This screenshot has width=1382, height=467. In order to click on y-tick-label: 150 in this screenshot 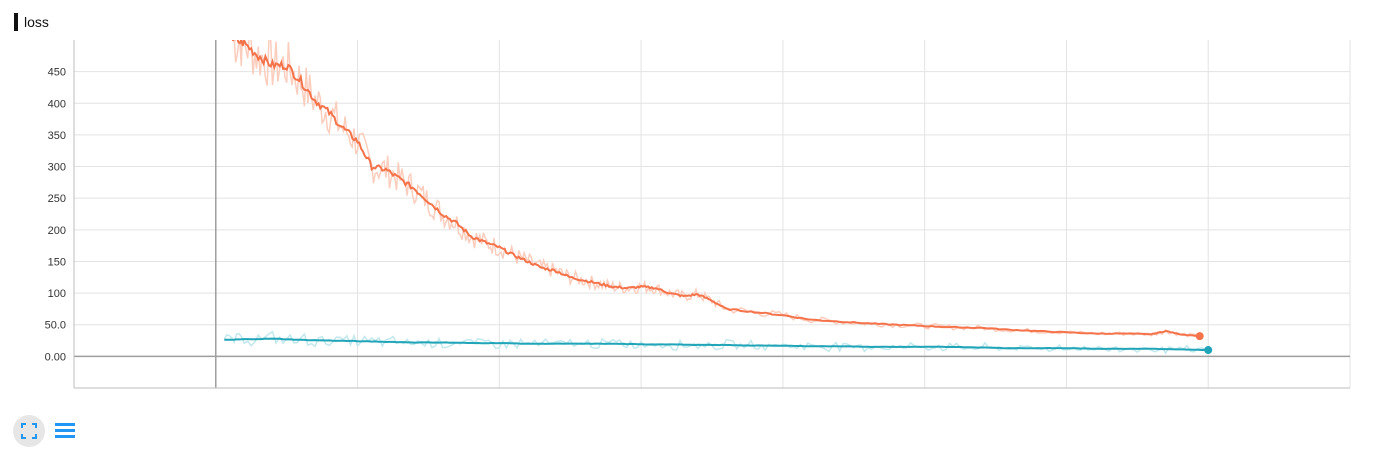, I will do `click(57, 262)`.